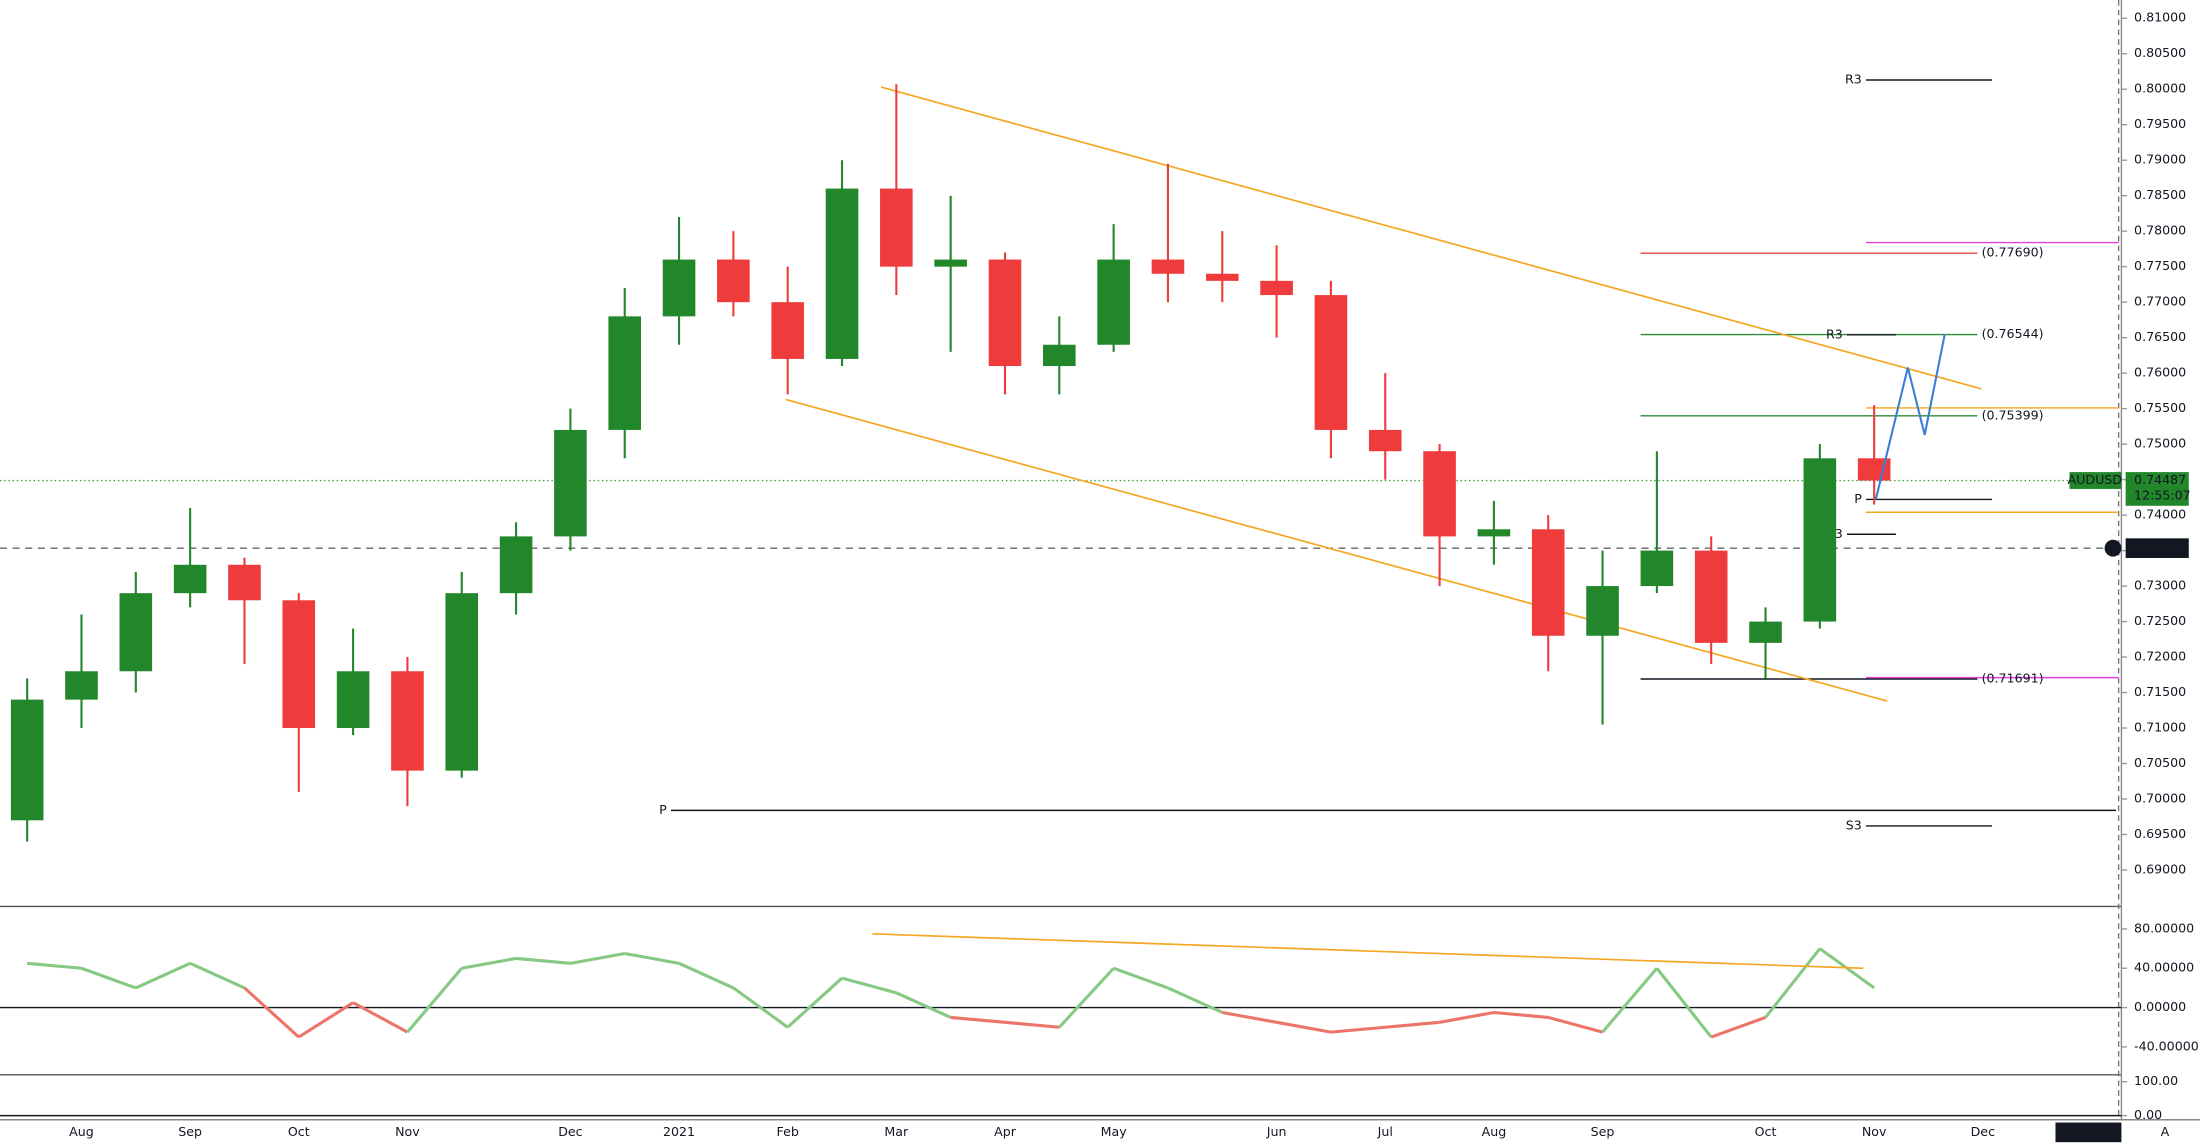 This screenshot has width=2200, height=1145. I want to click on level-label: (0.71691), so click(2013, 677).